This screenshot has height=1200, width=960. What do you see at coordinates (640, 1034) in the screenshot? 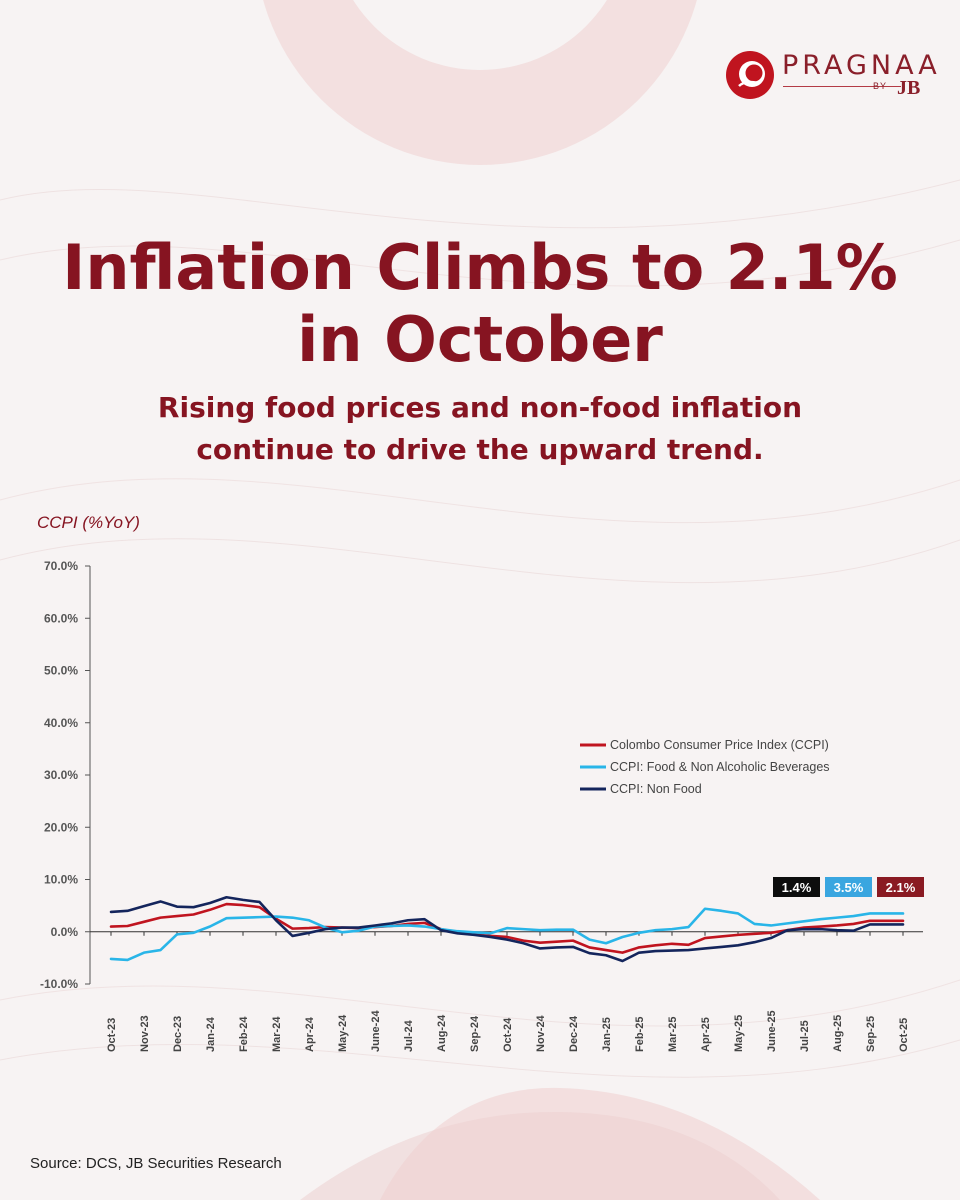
I see `x-tick-label: Feb-25` at bounding box center [640, 1034].